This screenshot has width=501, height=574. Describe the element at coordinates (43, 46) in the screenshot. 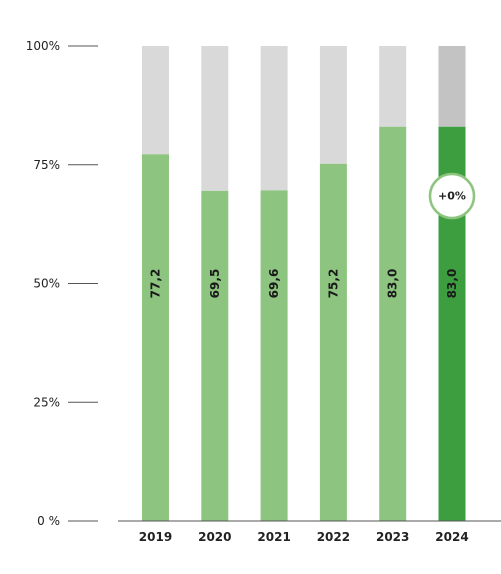

I see `y-tick-label: 100%` at that location.